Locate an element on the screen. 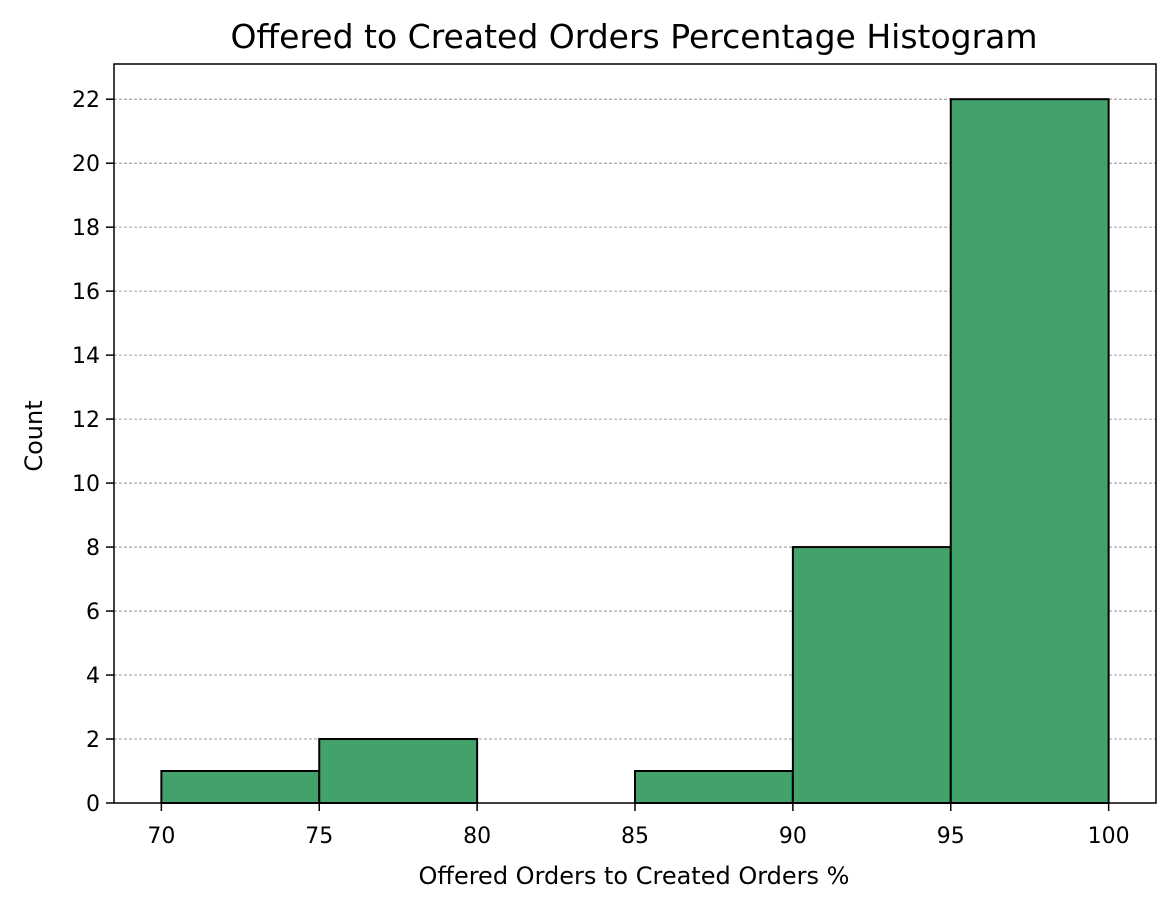  x-tick-label: 95 is located at coordinates (951, 836).